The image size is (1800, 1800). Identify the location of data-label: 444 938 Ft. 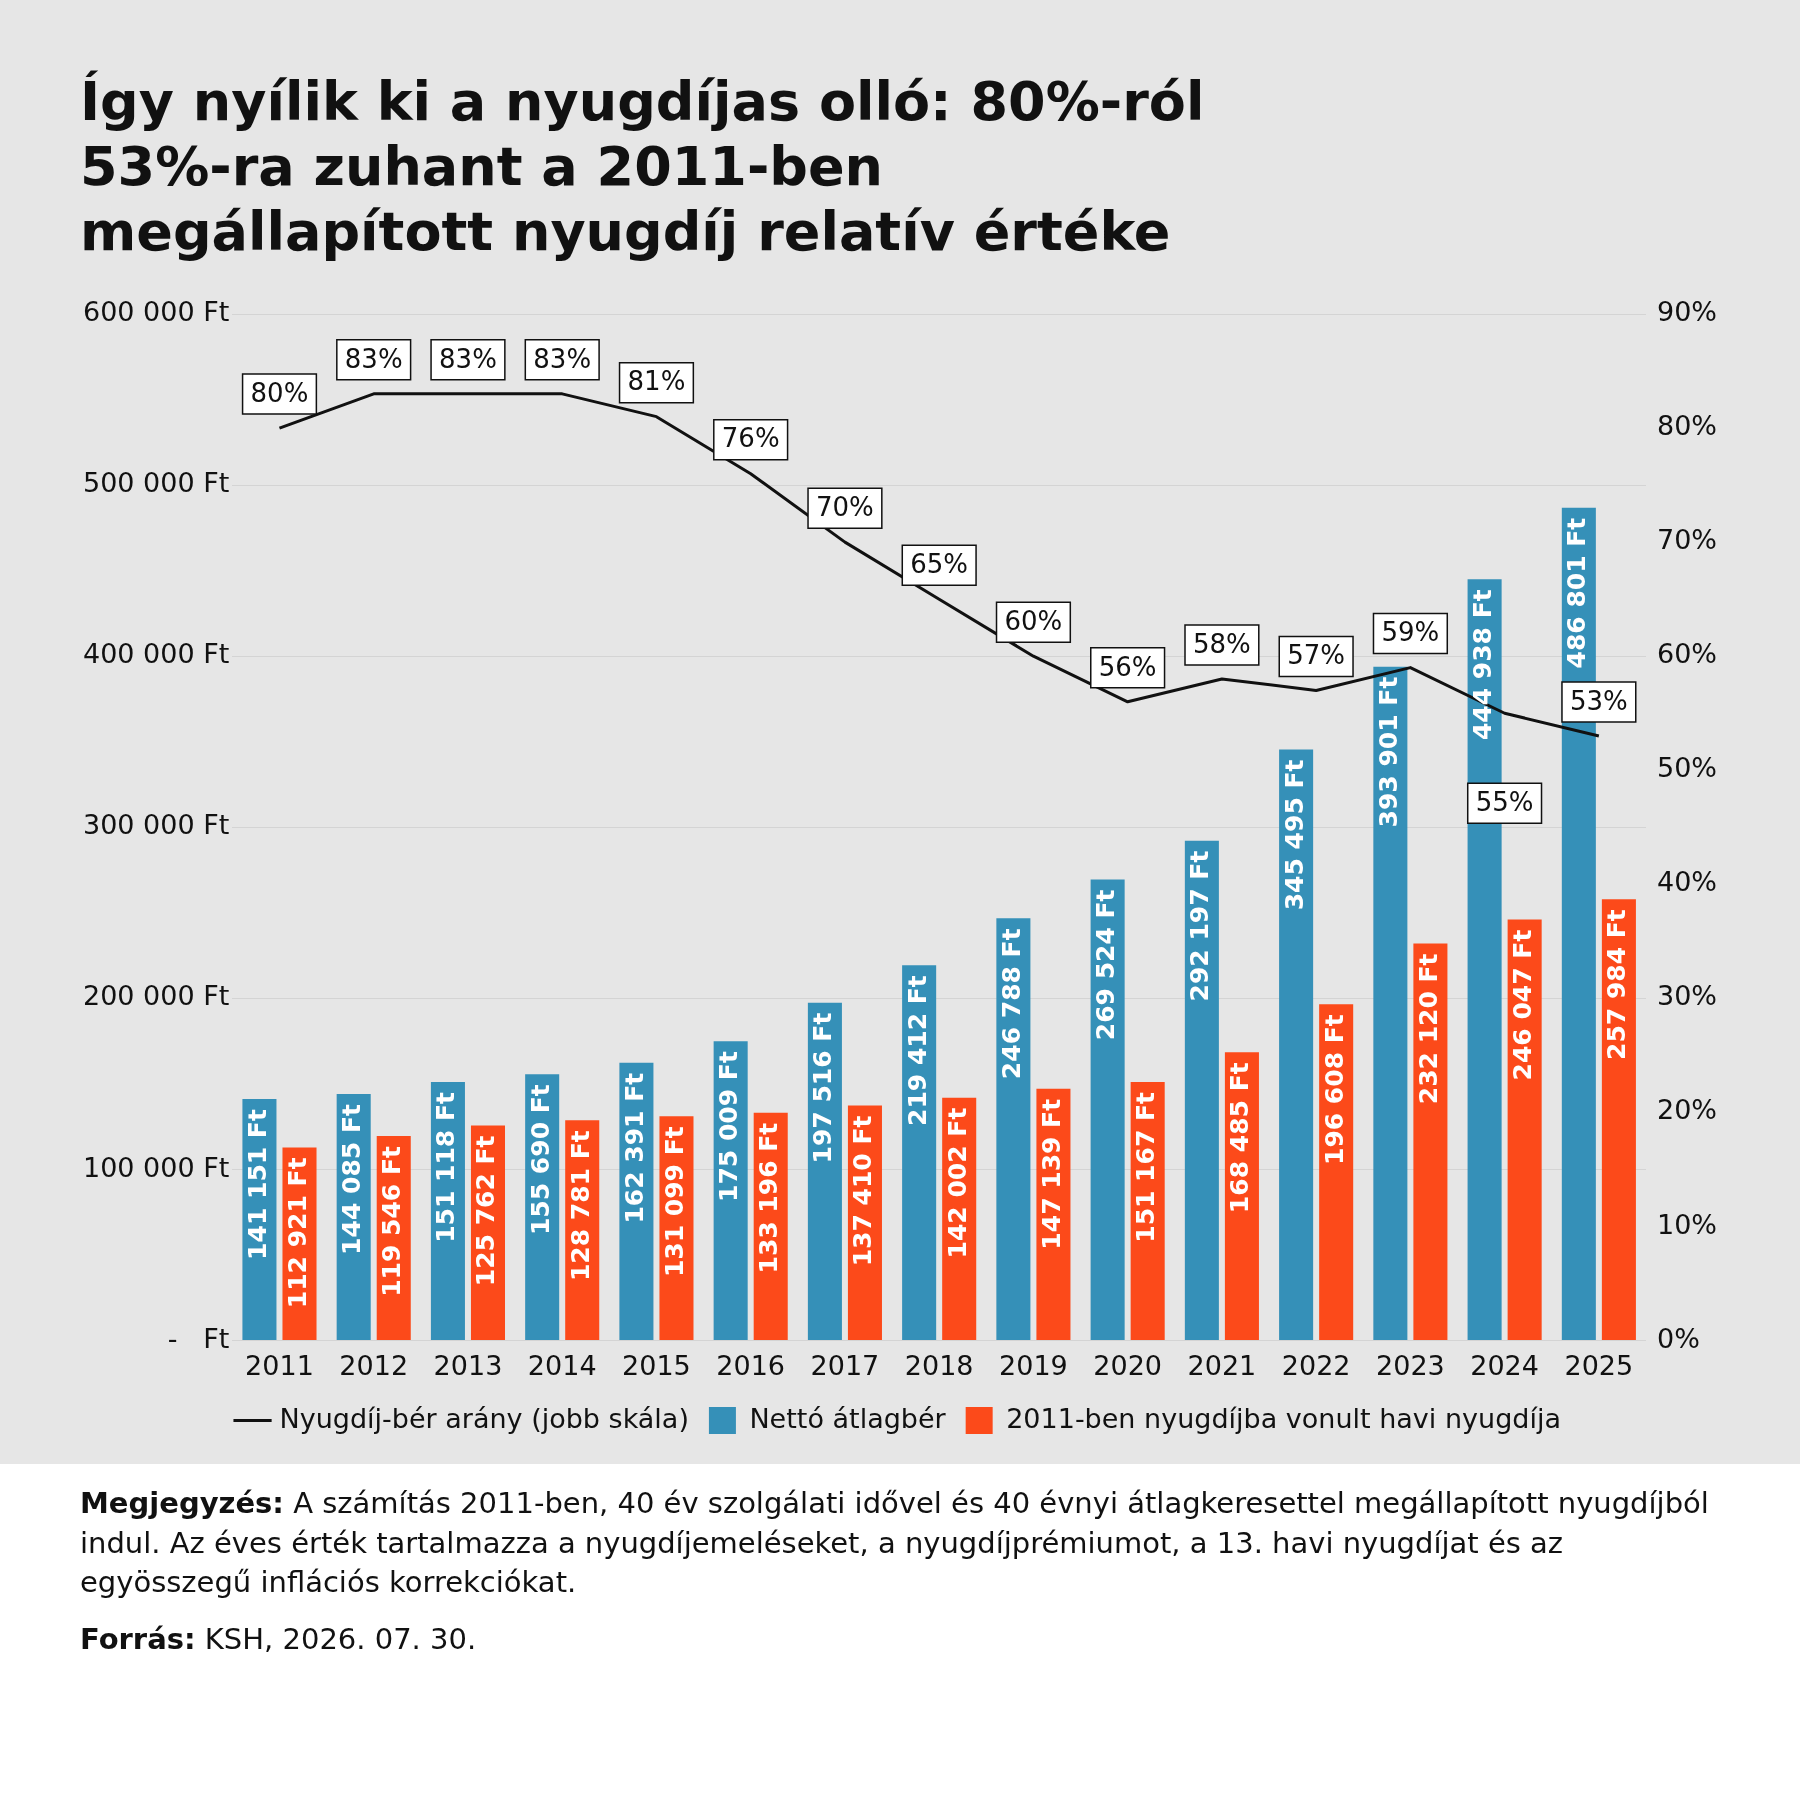
(1483, 665).